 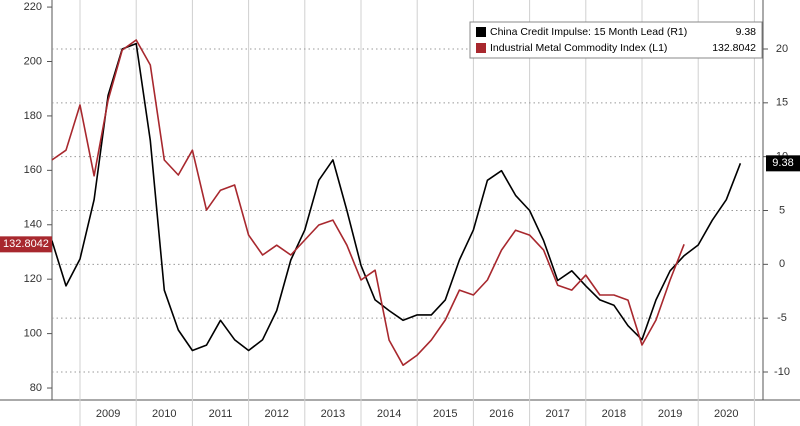 What do you see at coordinates (33, 170) in the screenshot?
I see `y-tick-label: 160` at bounding box center [33, 170].